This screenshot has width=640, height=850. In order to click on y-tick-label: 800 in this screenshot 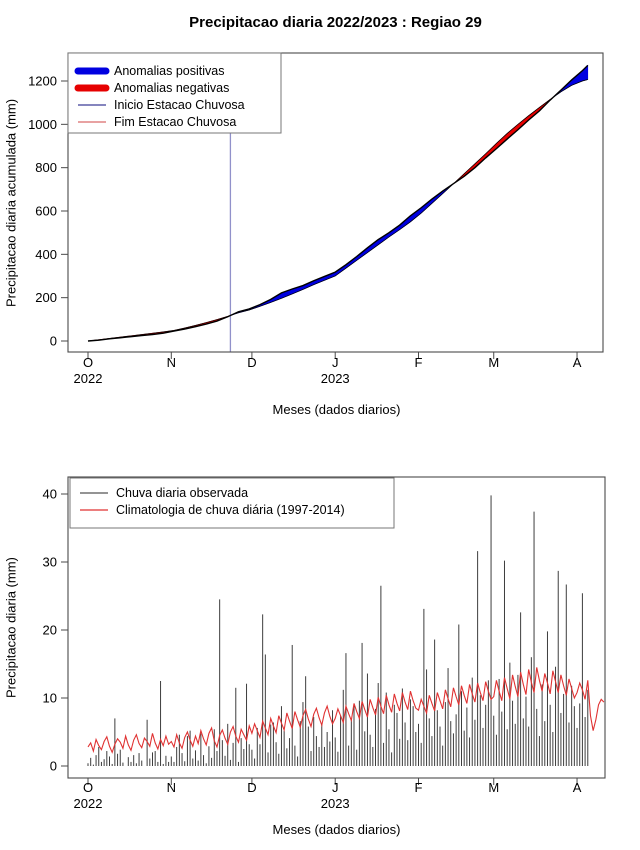, I will do `click(46, 167)`.